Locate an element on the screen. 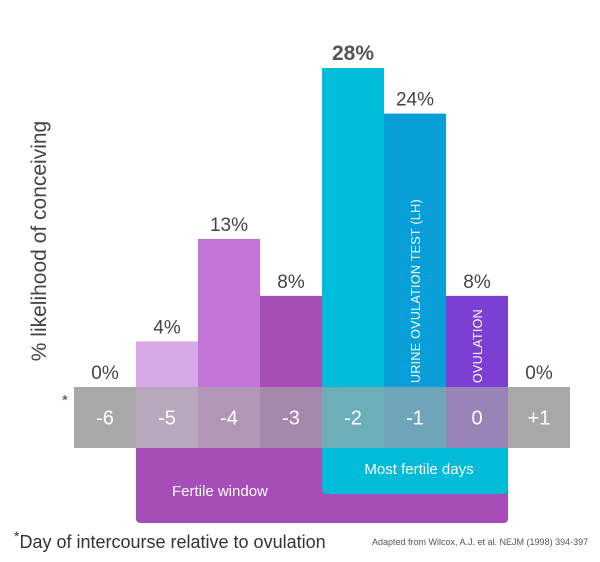 The height and width of the screenshot is (562, 600). x-tick-label: -4 is located at coordinates (229, 419).